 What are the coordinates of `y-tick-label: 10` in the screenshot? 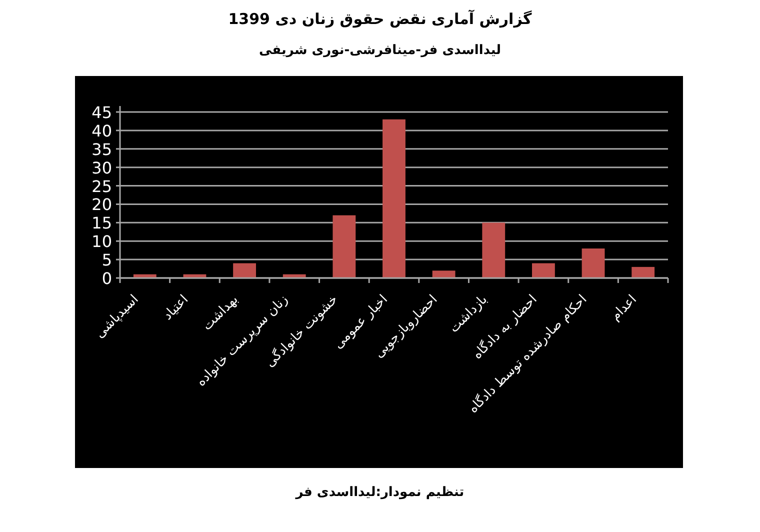 It's located at (102, 242).